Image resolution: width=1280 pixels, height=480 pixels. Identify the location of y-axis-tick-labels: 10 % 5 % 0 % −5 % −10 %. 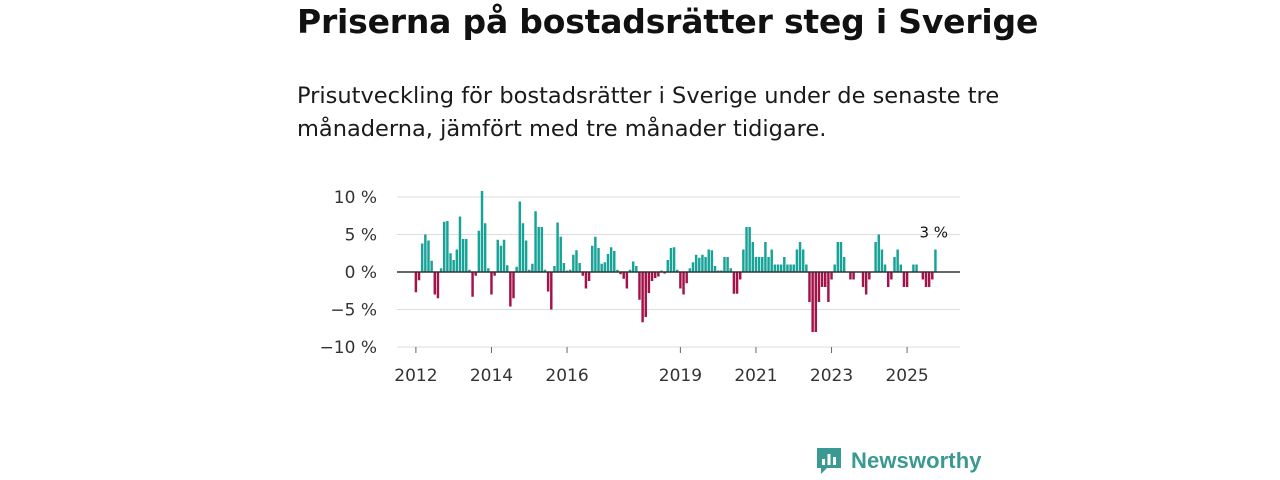
(348, 273).